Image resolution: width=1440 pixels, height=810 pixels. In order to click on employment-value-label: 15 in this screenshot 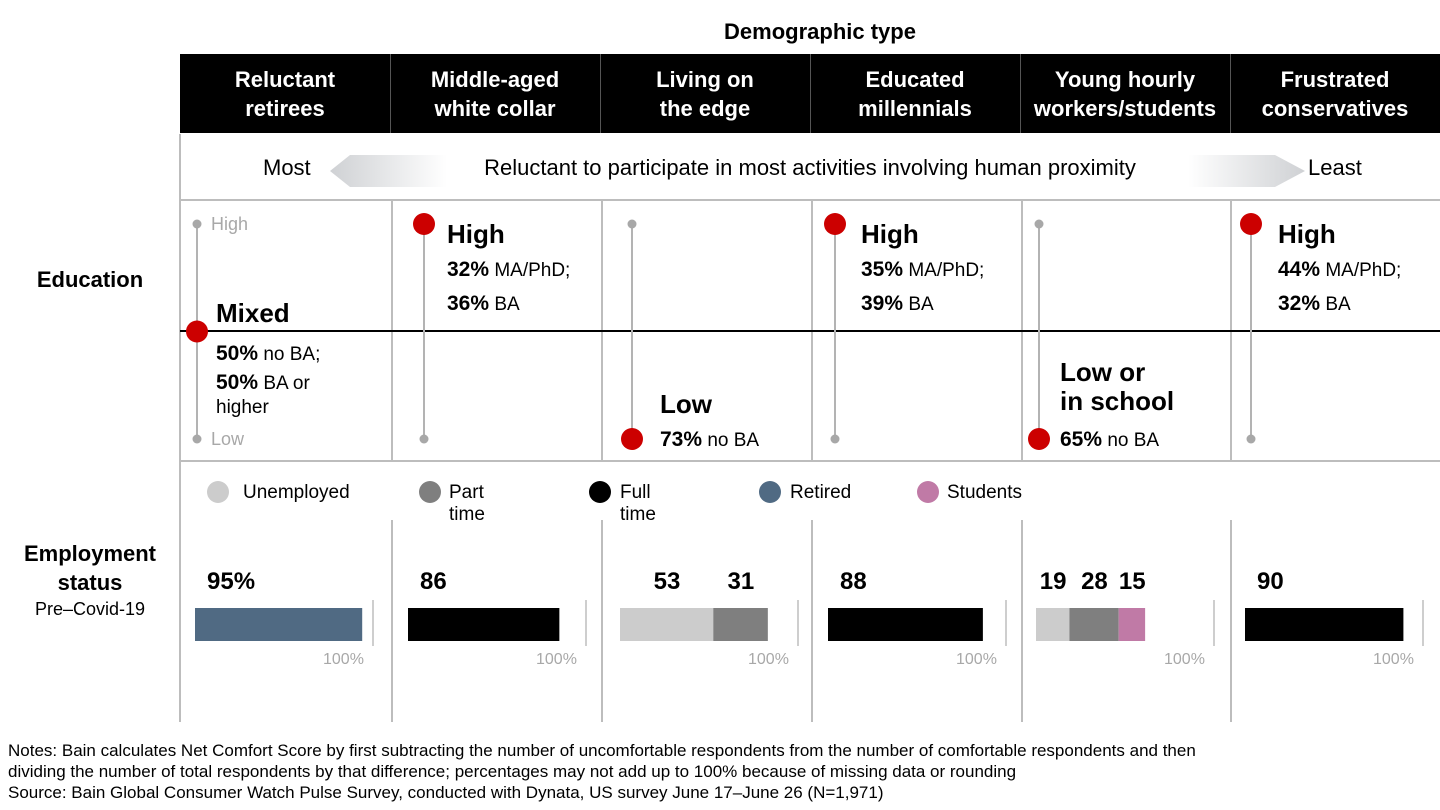, I will do `click(1132, 581)`.